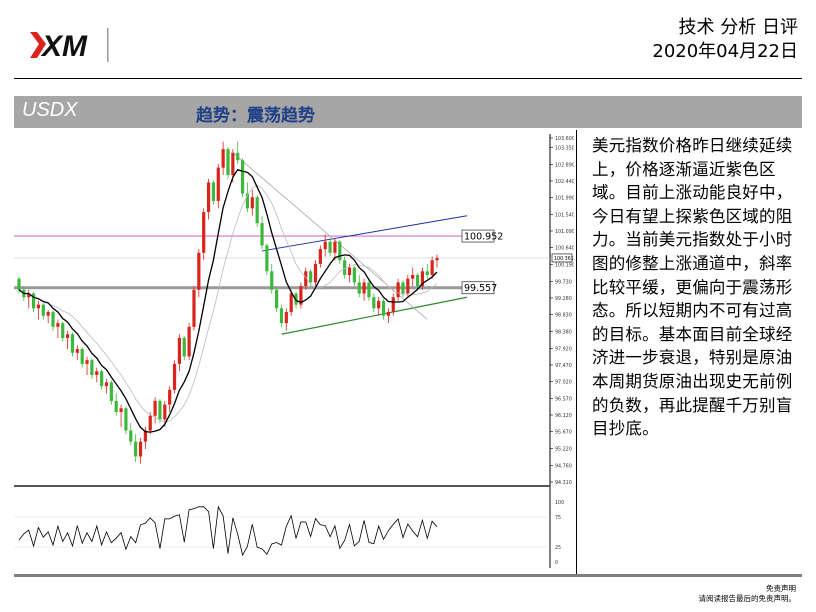 Image resolution: width=816 pixels, height=612 pixels. I want to click on y-tick-label: 102.890, so click(564, 165).